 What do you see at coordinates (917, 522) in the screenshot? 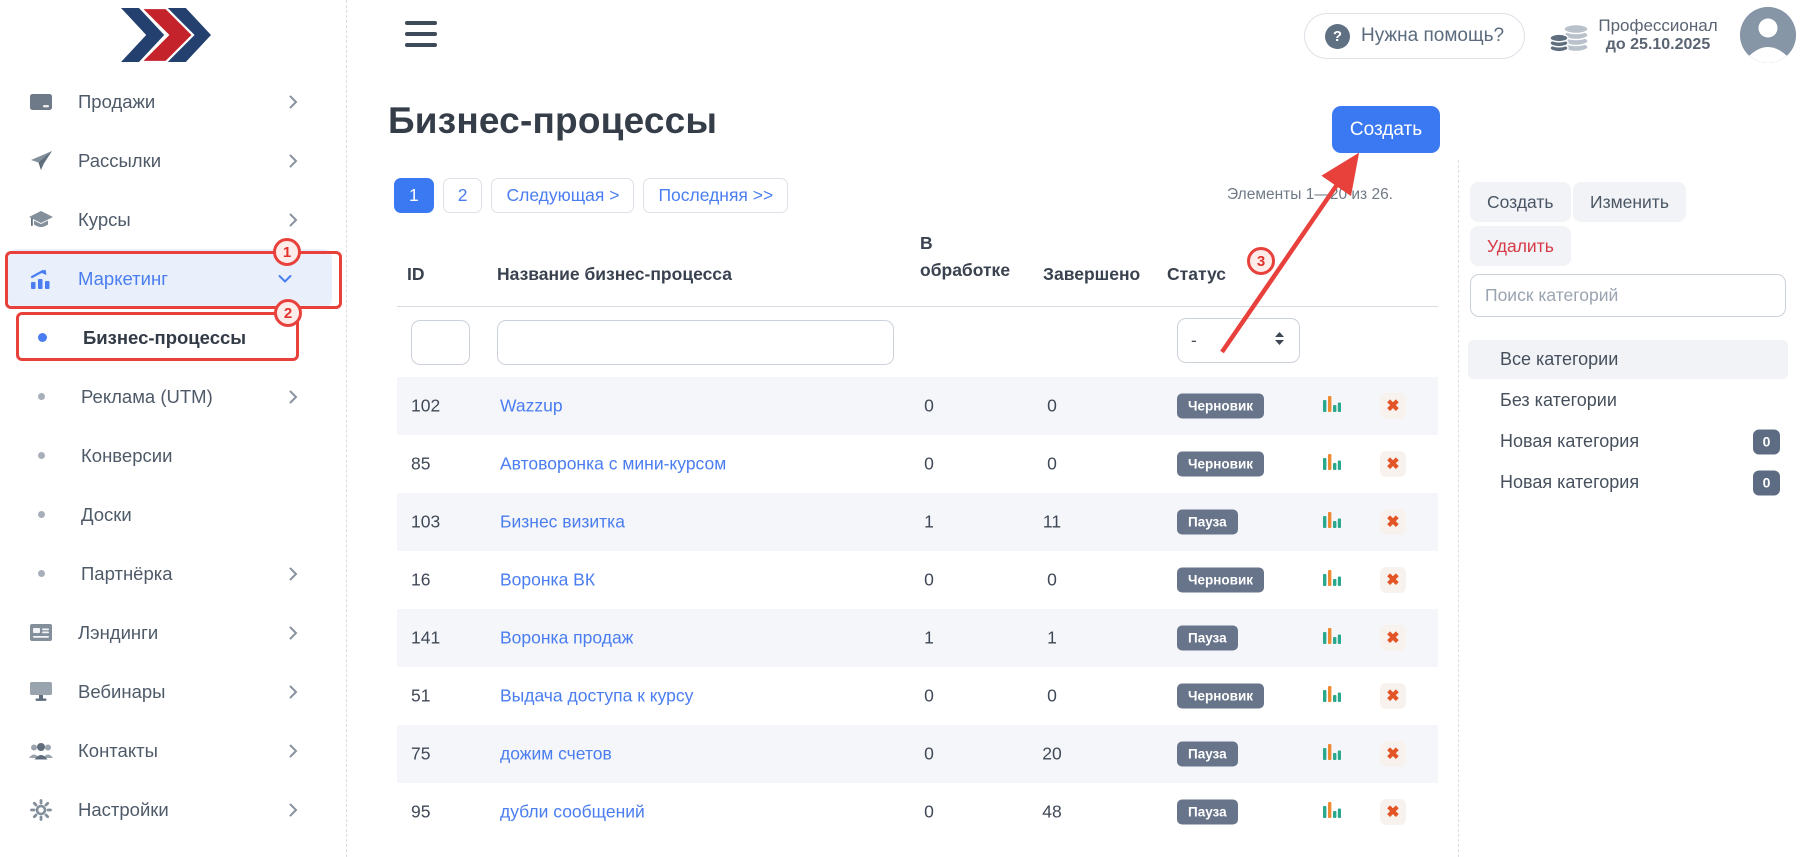
I see `table-row: 103 Бизнес визитка 1 11 Пауза ✖` at bounding box center [917, 522].